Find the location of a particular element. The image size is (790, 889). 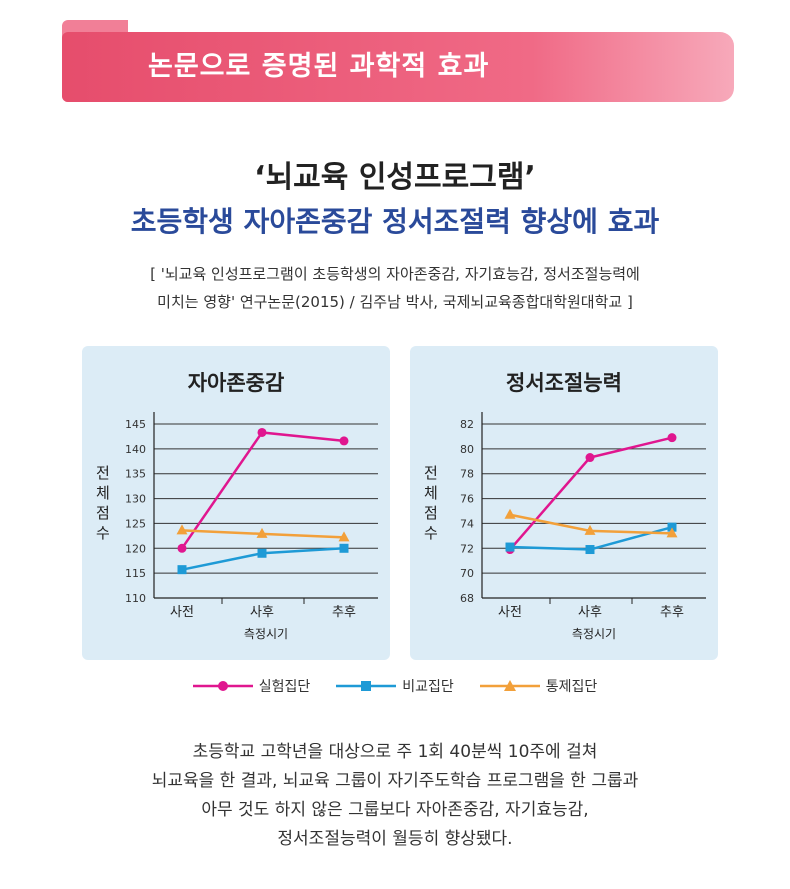

y-tick-label: 110 is located at coordinates (135, 598).